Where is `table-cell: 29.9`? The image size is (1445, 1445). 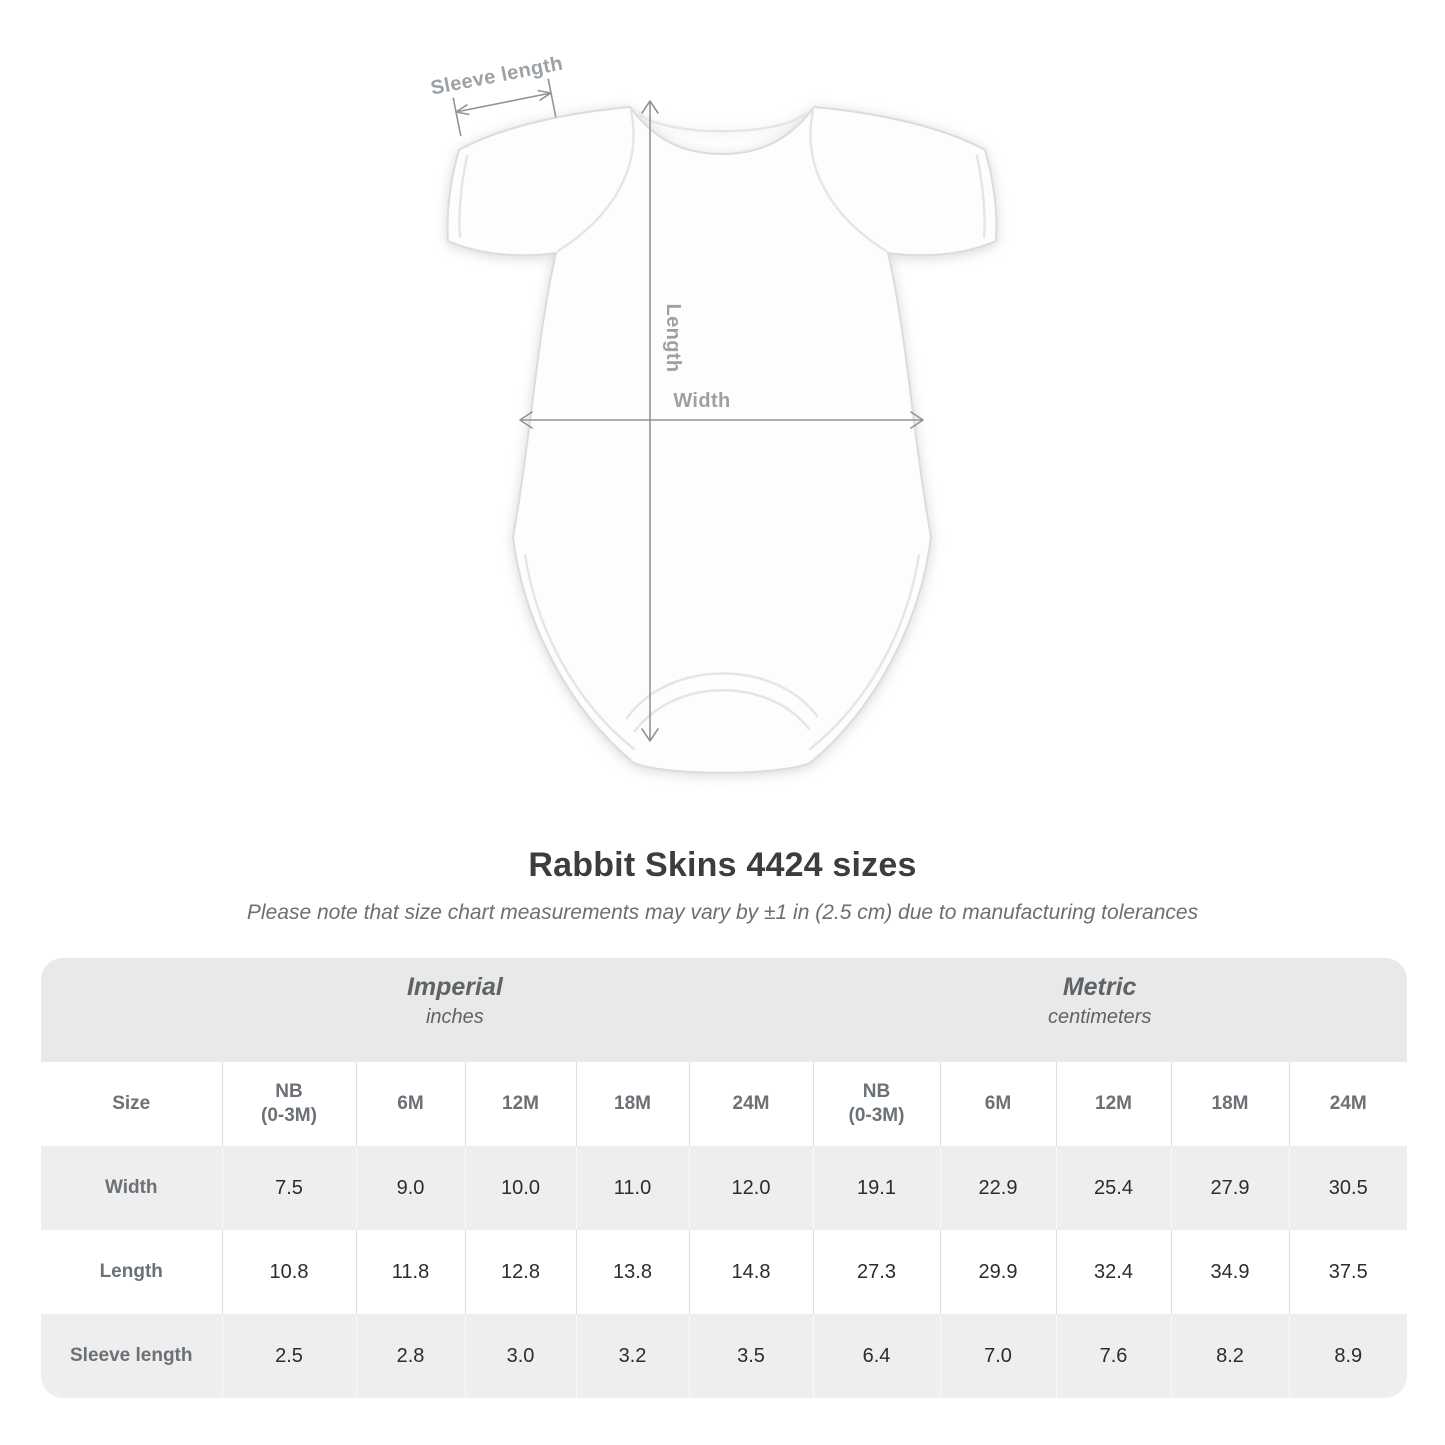
table-cell: 29.9 is located at coordinates (997, 1272).